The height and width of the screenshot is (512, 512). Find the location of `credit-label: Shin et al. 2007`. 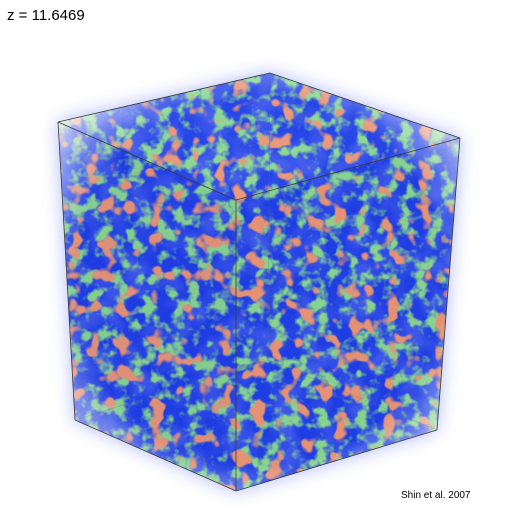

credit-label: Shin et al. 2007 is located at coordinates (436, 495).